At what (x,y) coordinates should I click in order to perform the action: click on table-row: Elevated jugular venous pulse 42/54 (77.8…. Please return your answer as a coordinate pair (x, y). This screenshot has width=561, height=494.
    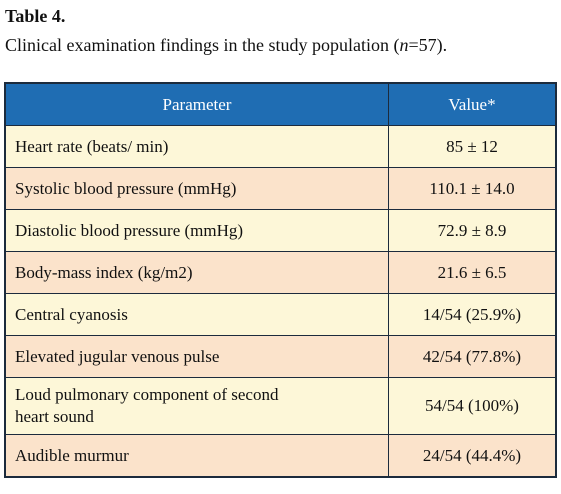
    Looking at the image, I should click on (280, 356).